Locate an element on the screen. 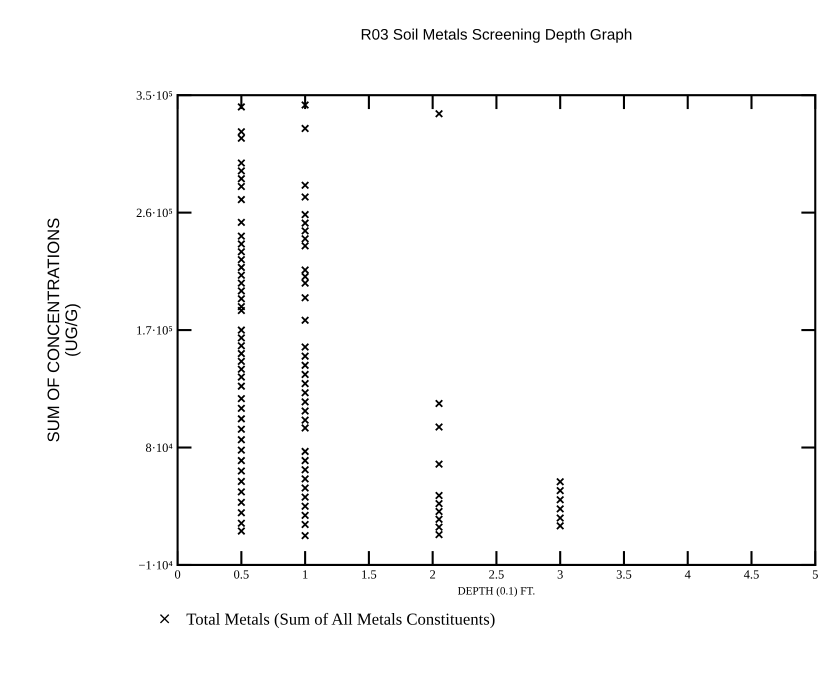 The image size is (826, 675). legend-label: Total Metals (Sum of All Metals Constituents) is located at coordinates (340, 620).